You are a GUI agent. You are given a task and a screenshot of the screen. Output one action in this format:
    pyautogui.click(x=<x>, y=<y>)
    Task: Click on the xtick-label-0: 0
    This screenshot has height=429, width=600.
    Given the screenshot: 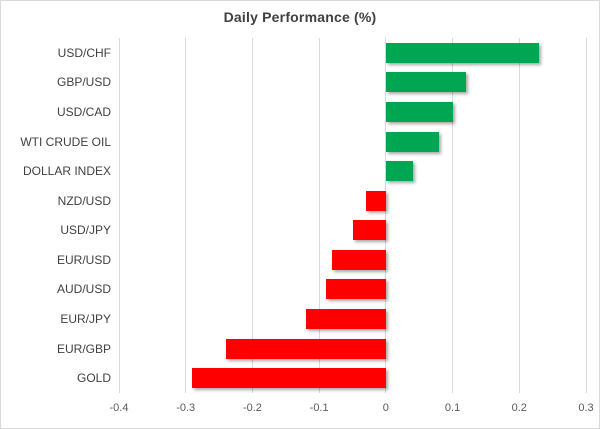 What is the action you would take?
    pyautogui.click(x=385, y=408)
    